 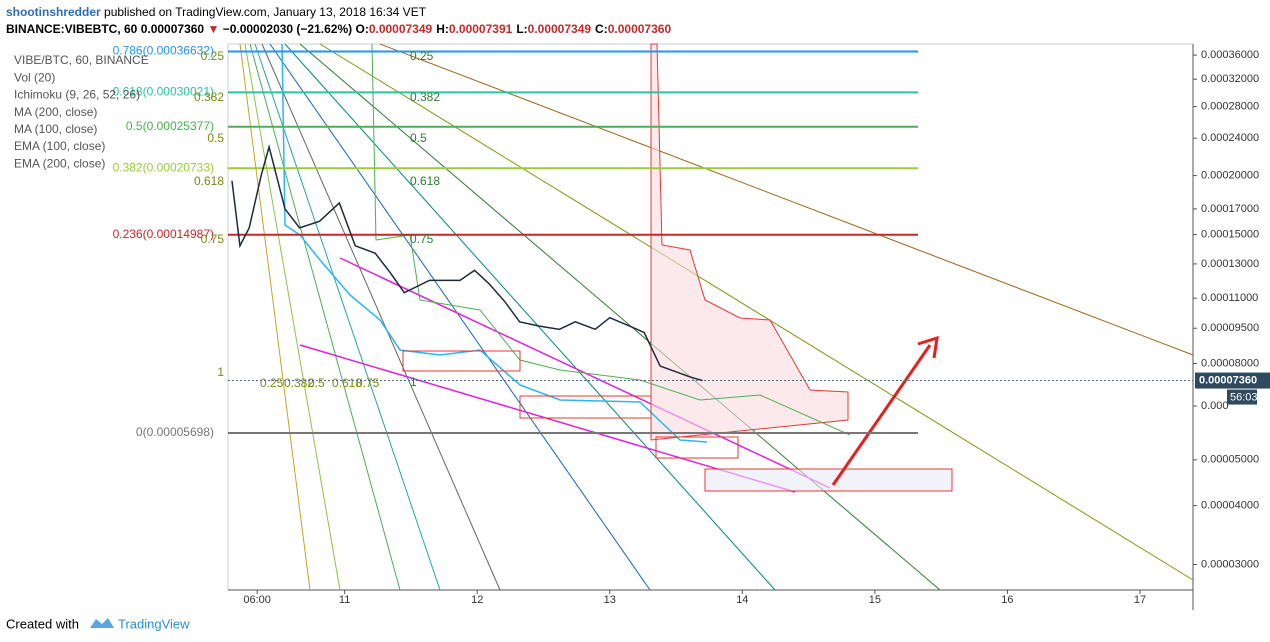 I want to click on fib-label: 0.236(0.00014987), so click(x=163, y=234).